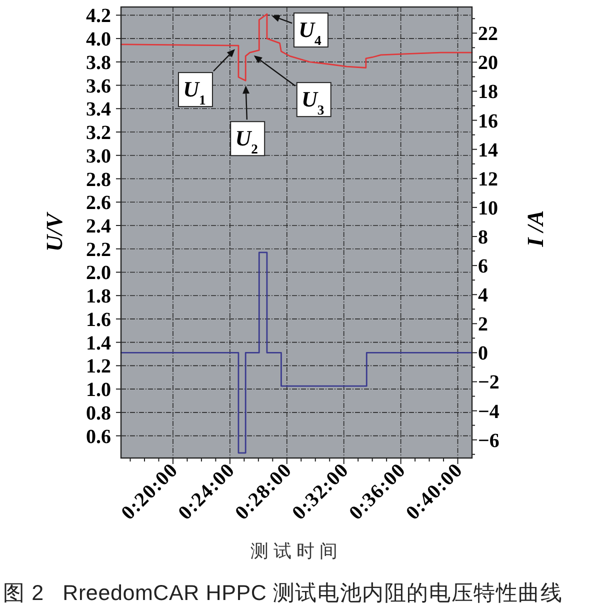 The image size is (595, 606). I want to click on y-tick-label: 3.0, so click(98, 156).